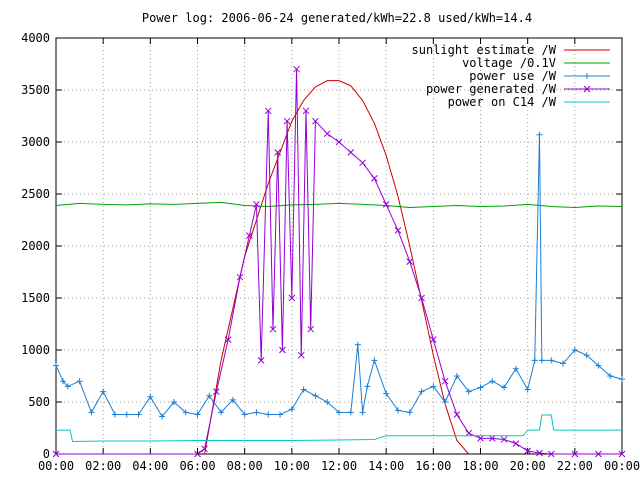 This screenshot has height=480, width=640. I want to click on x-tick-label: 10:00, so click(292, 466).